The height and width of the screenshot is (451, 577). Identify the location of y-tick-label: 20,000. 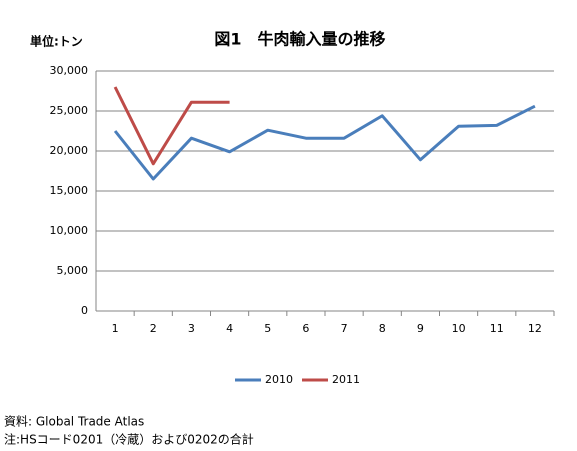
(69, 150).